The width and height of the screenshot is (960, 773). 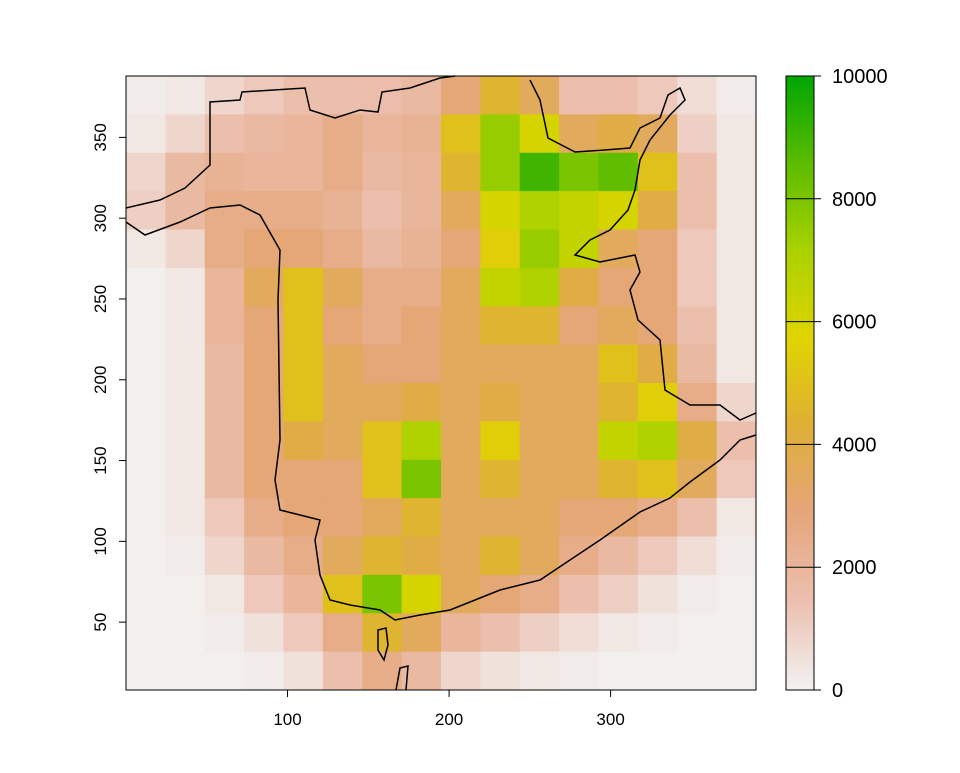 What do you see at coordinates (100, 137) in the screenshot?
I see `y-tick-label: 350` at bounding box center [100, 137].